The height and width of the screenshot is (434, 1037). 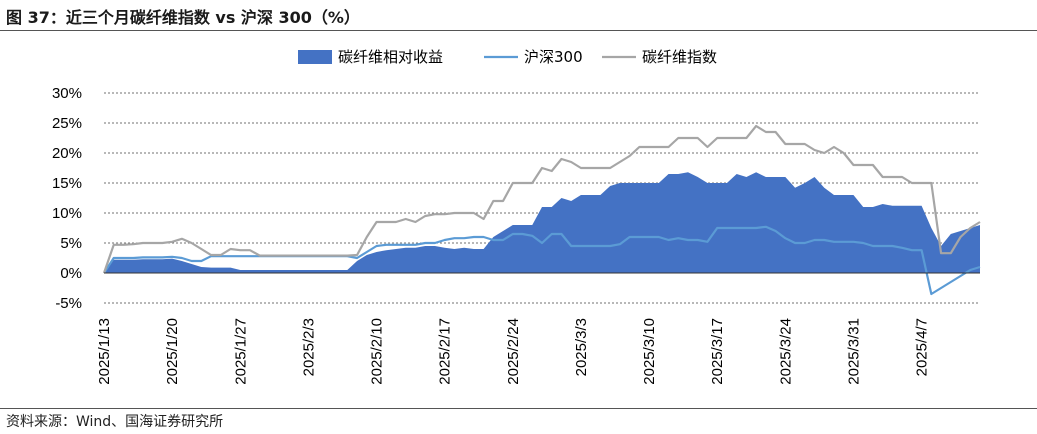 I want to click on source-divider, so click(x=518, y=408).